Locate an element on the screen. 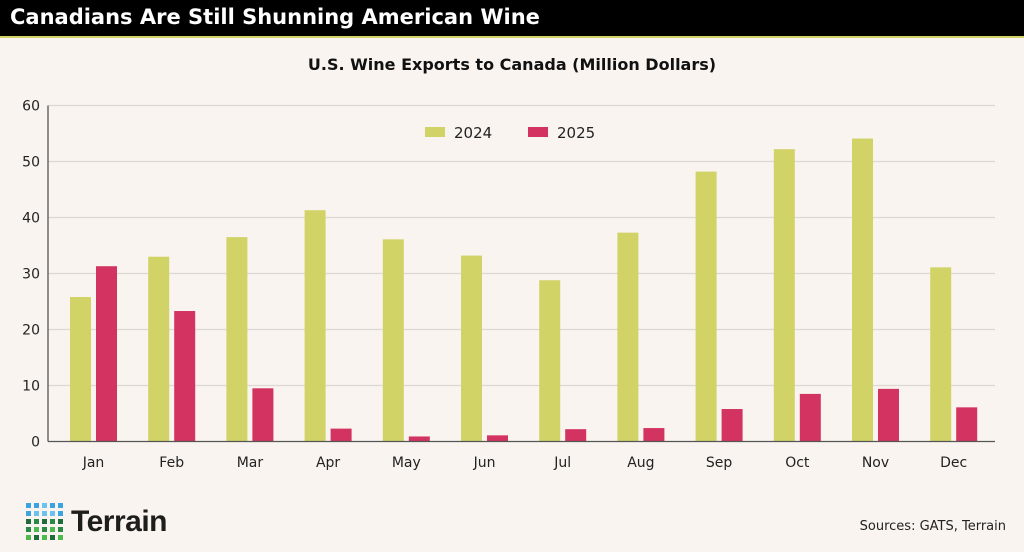  y-tick-label: 30 is located at coordinates (31, 275).